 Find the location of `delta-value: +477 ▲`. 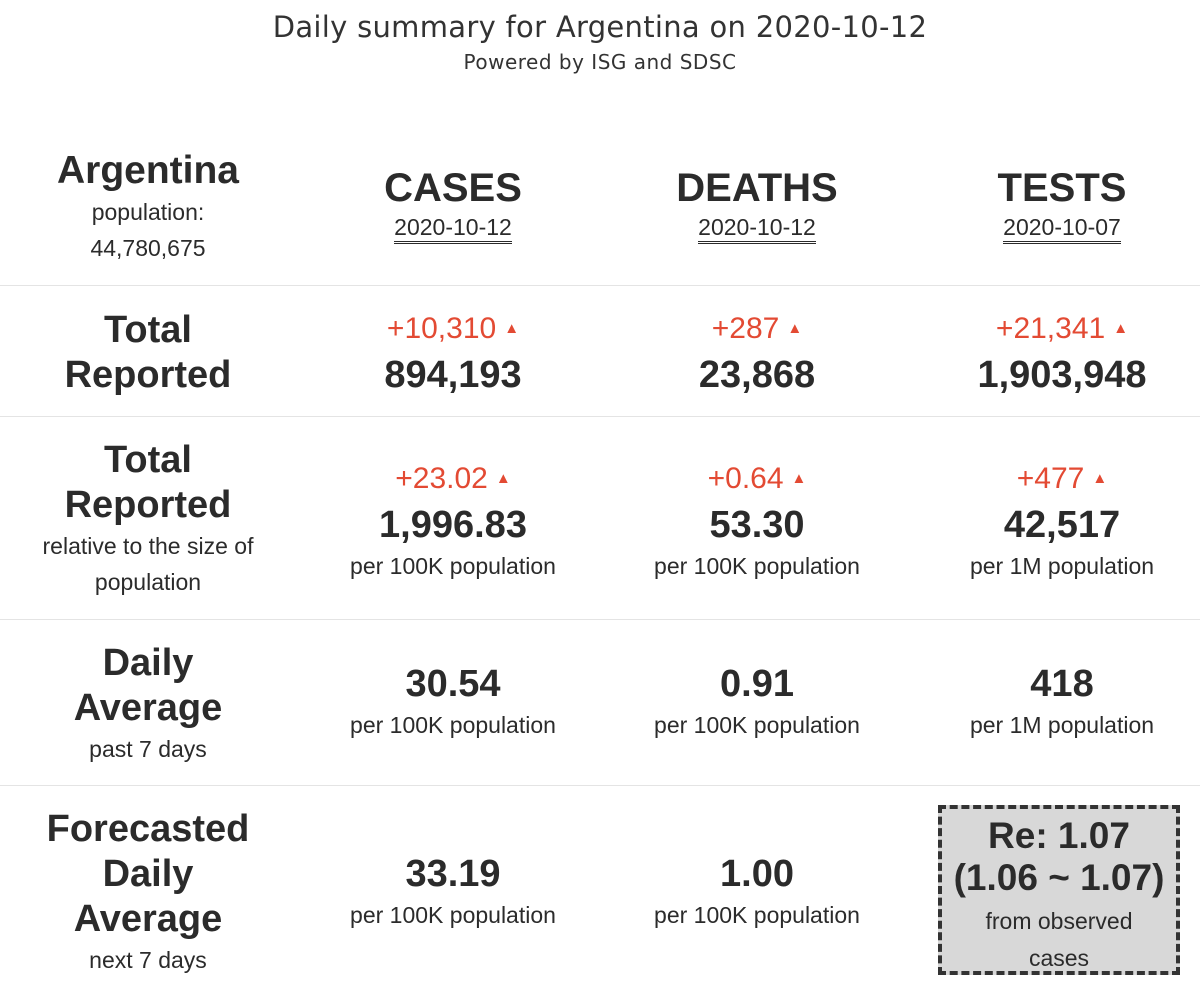

delta-value: +477 ▲ is located at coordinates (1062, 478).